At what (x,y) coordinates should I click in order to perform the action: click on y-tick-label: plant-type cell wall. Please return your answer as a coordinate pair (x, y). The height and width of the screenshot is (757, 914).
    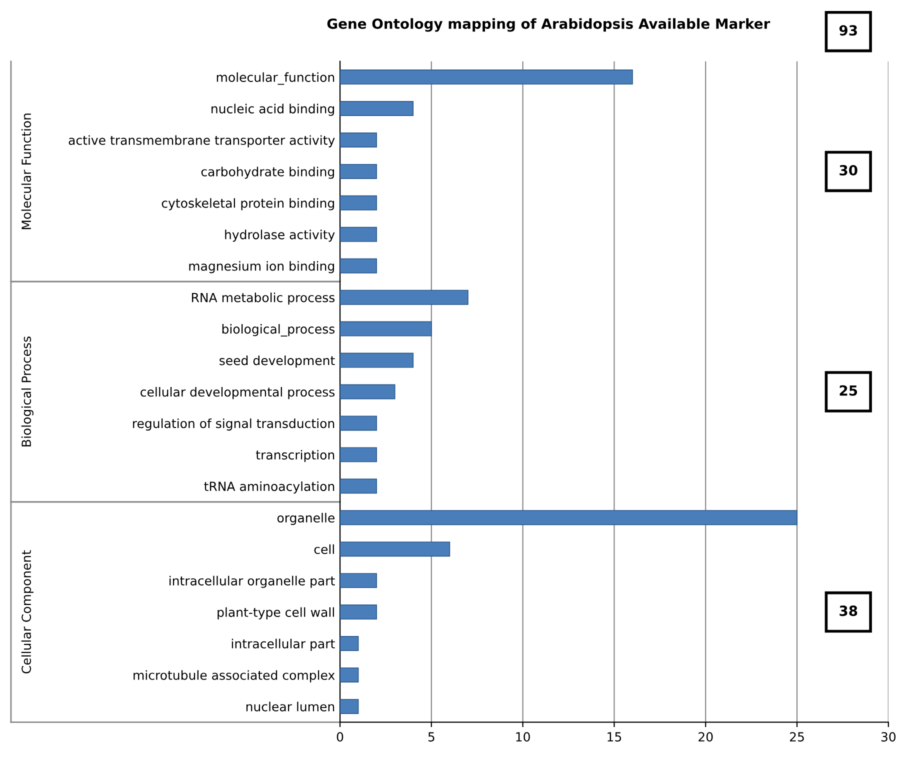
    Looking at the image, I should click on (276, 613).